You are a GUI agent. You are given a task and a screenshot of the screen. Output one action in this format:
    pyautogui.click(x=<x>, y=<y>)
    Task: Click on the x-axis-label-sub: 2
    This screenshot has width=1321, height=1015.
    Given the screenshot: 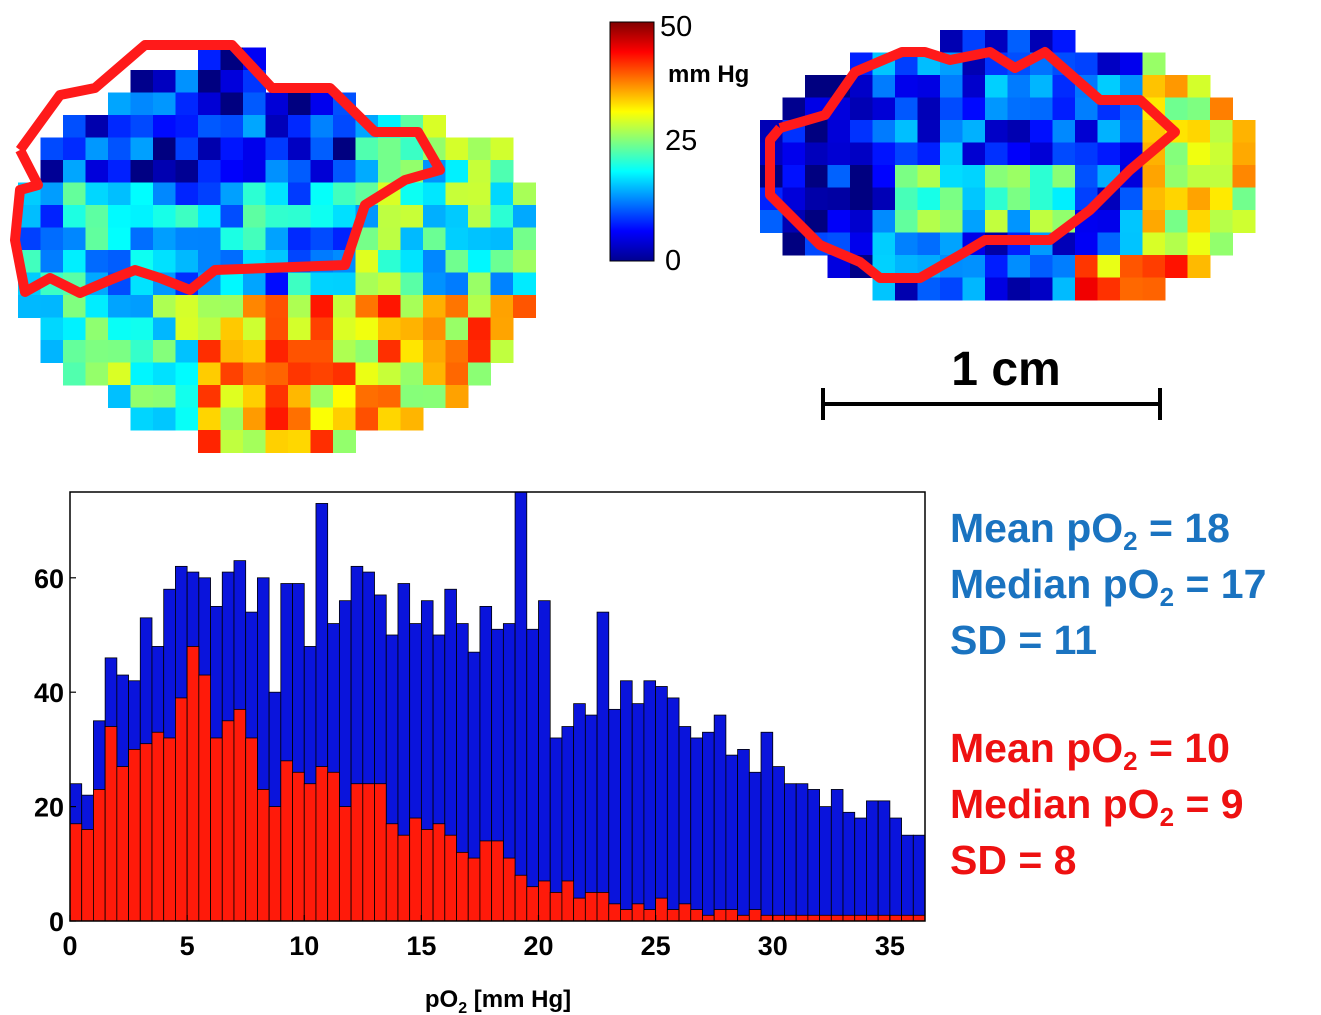 What is the action you would take?
    pyautogui.click(x=462, y=1007)
    